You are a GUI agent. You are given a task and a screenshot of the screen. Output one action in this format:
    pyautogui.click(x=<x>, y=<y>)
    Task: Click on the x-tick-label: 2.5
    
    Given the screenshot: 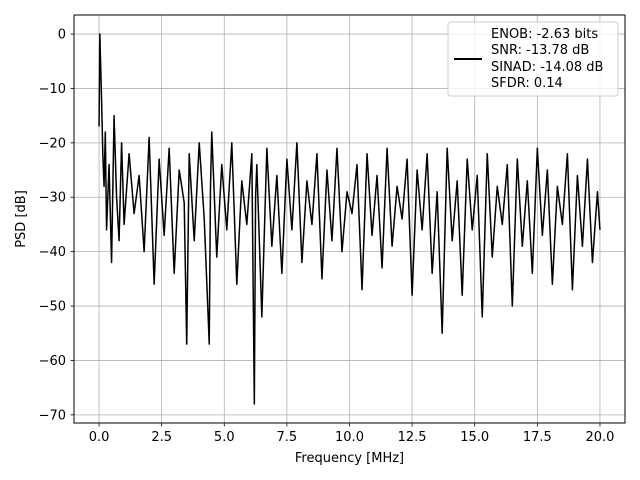 What is the action you would take?
    pyautogui.click(x=161, y=437)
    